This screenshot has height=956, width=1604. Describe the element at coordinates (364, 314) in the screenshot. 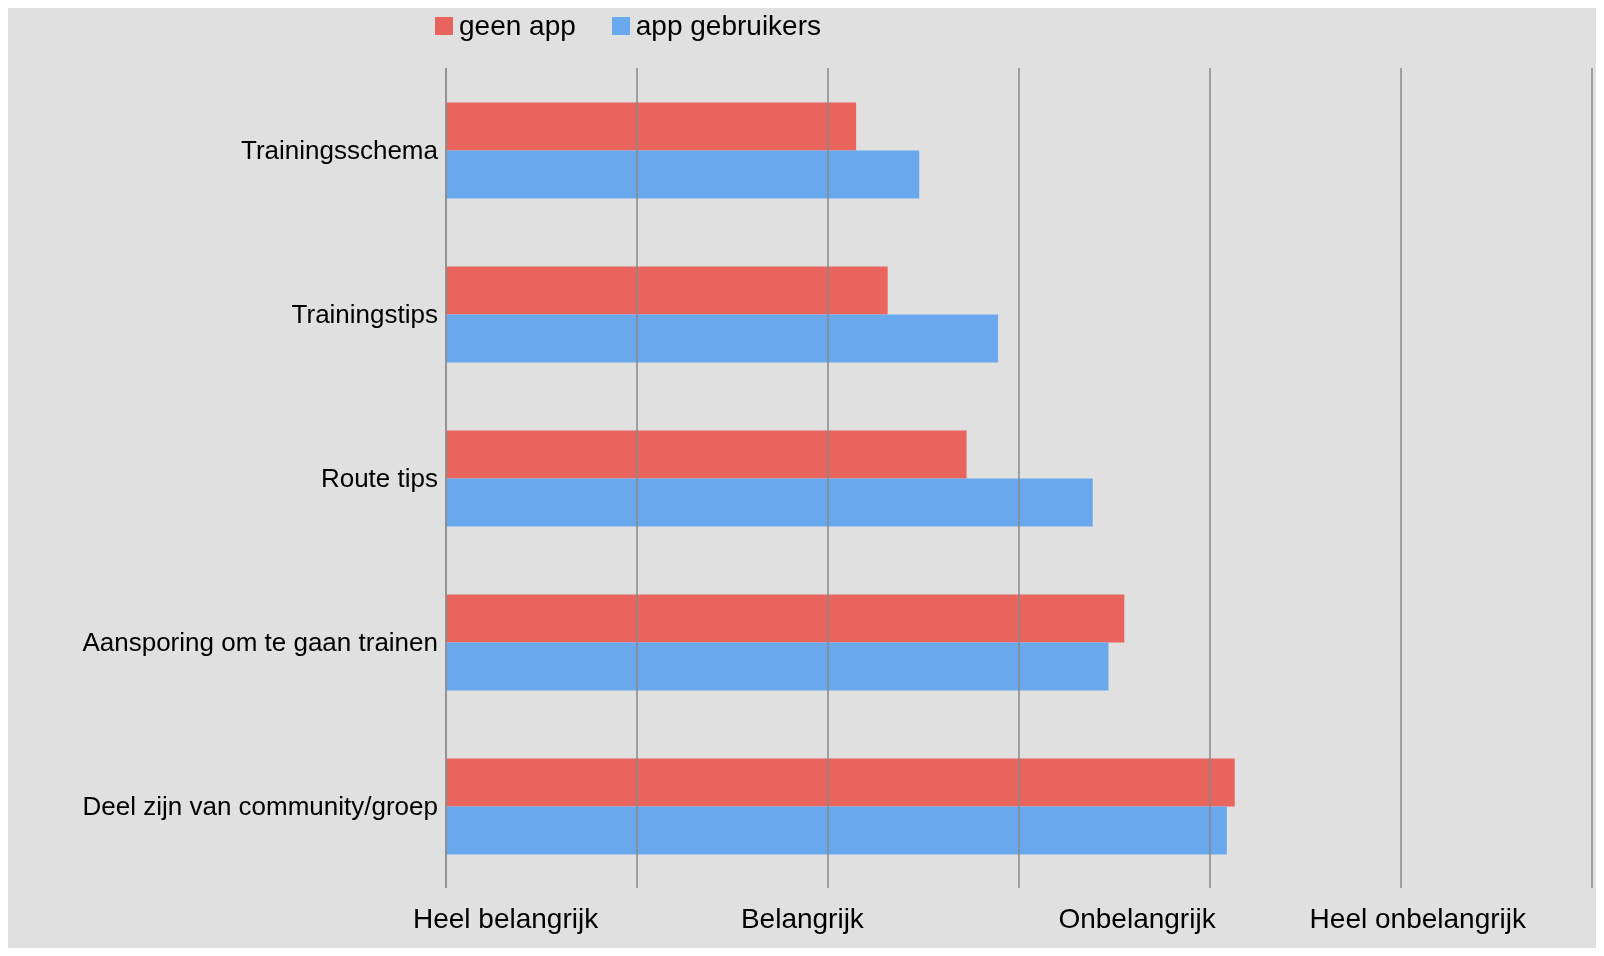

I see `y-tick-label: Trainingstips` at that location.